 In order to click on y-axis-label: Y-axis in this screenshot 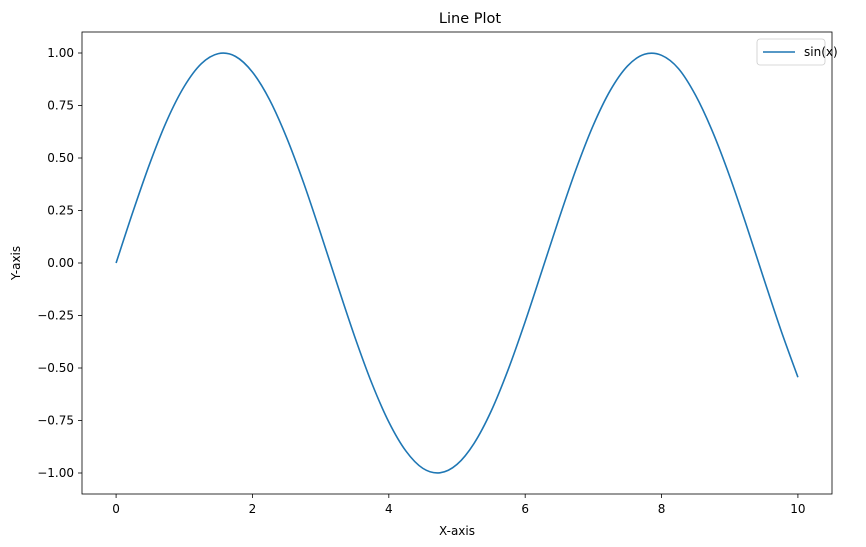, I will do `click(16, 263)`.